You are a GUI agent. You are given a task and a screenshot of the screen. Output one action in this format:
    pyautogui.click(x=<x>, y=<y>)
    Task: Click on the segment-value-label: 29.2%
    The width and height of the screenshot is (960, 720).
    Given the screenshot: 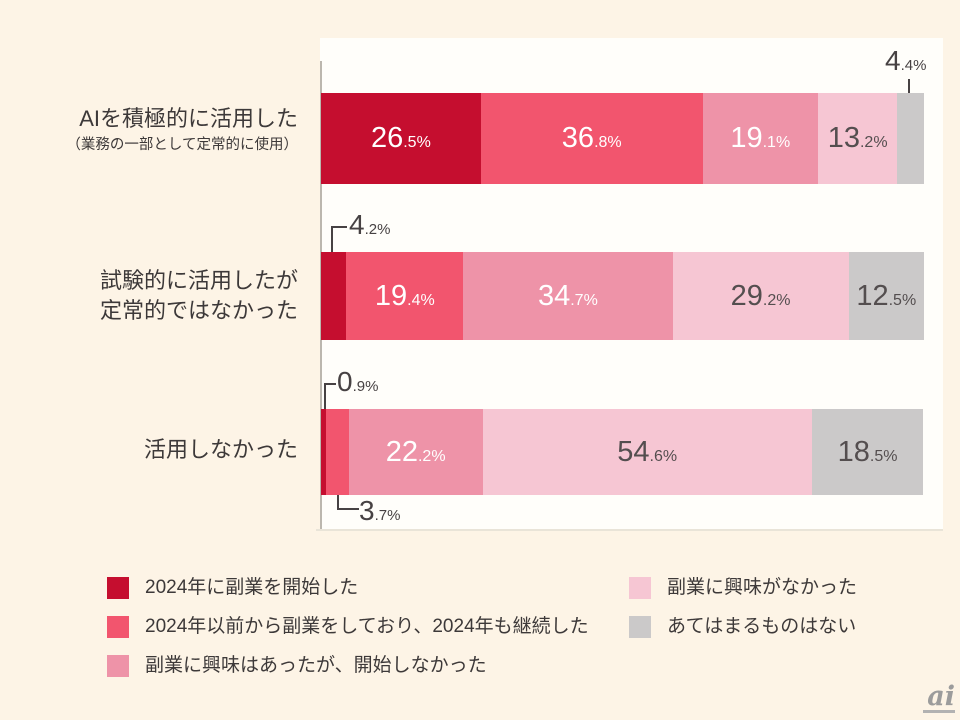 What is the action you would take?
    pyautogui.click(x=760, y=295)
    